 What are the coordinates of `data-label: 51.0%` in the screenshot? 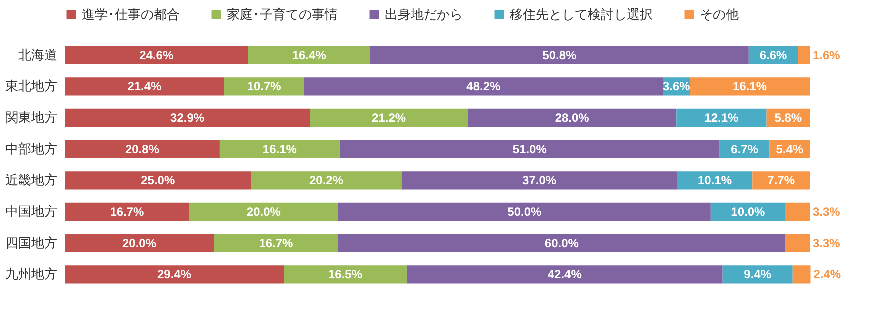 It's located at (530, 149).